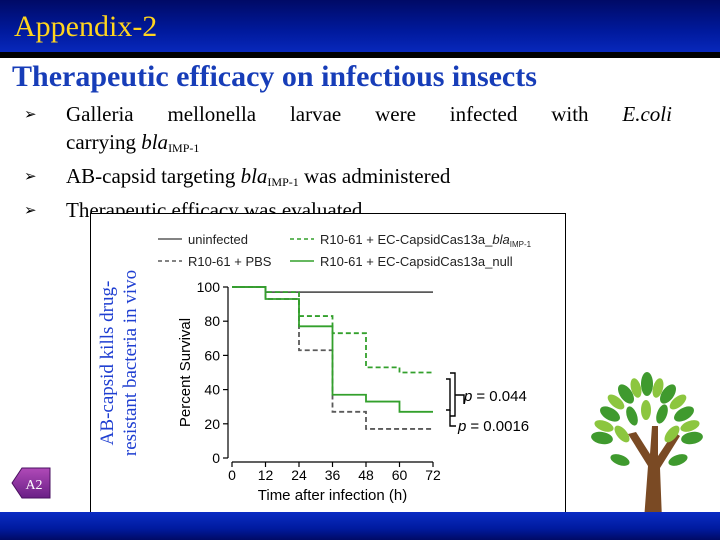 The height and width of the screenshot is (540, 720). Describe the element at coordinates (107, 363) in the screenshot. I see `side-label-line-1: AB-capsid kills drug-` at that location.